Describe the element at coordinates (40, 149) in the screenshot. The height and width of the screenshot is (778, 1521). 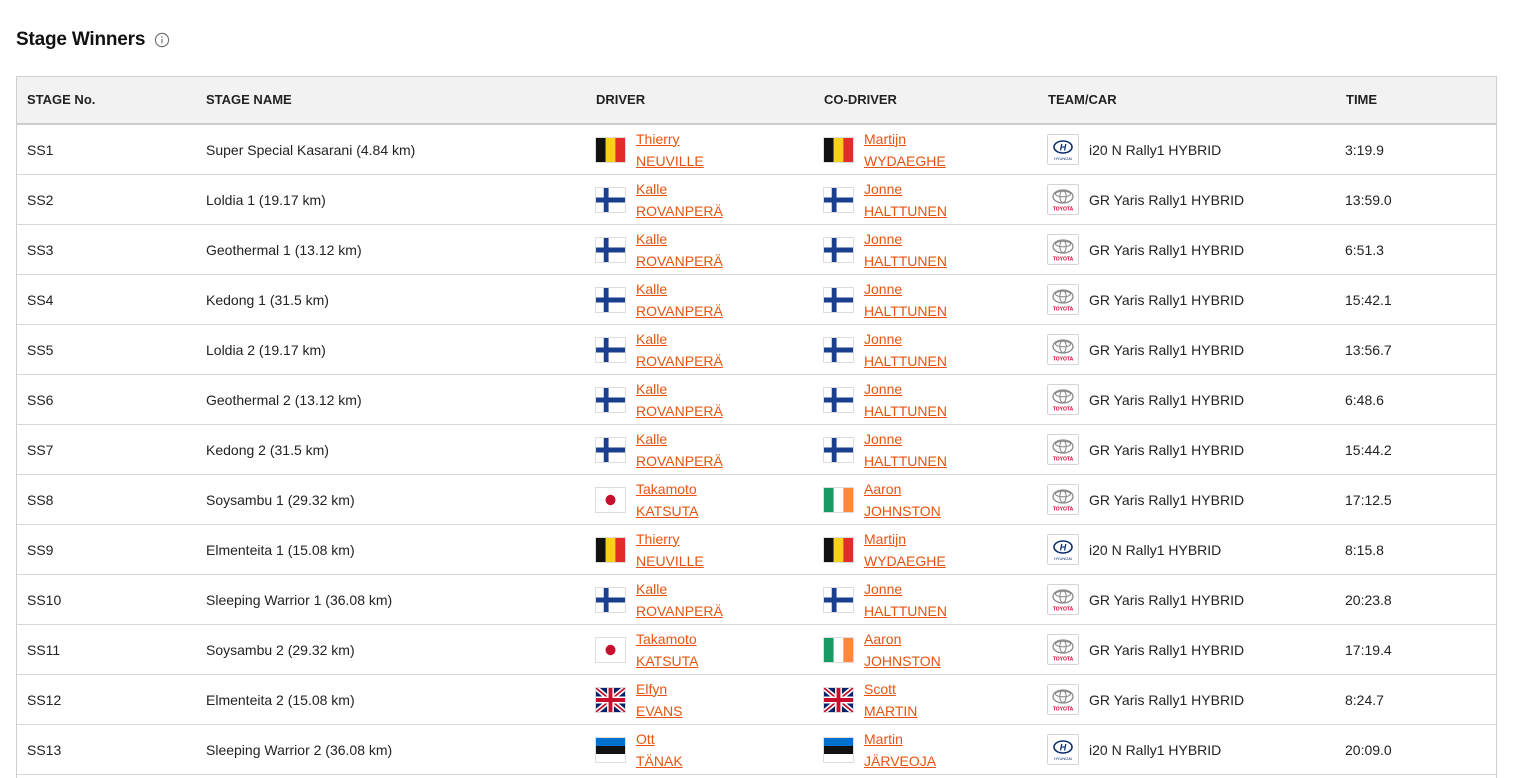
I see `stage-number: SS1` at that location.